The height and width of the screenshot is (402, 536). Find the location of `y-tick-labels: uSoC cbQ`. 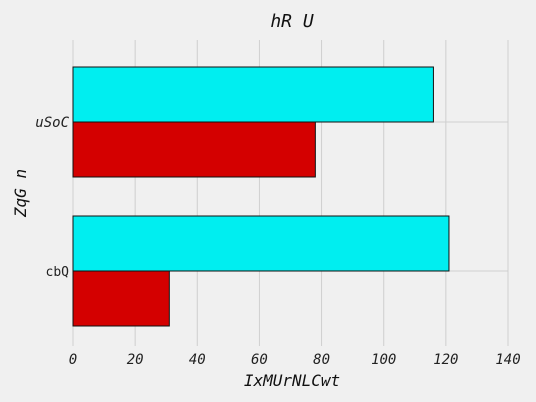

y-tick-labels: uSoC cbQ is located at coordinates (52, 197).